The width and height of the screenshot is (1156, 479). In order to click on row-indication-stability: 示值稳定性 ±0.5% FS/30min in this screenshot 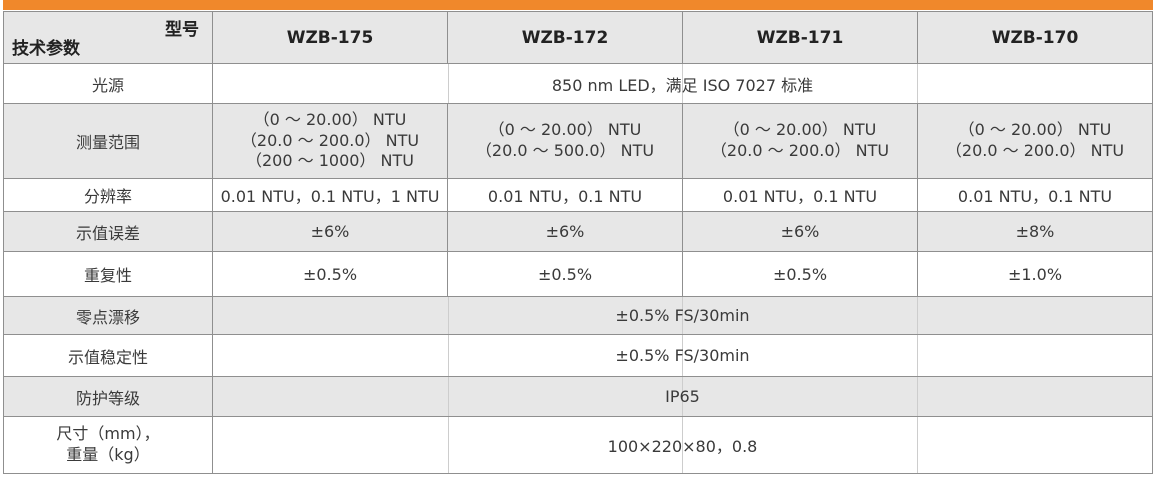, I will do `click(578, 355)`.